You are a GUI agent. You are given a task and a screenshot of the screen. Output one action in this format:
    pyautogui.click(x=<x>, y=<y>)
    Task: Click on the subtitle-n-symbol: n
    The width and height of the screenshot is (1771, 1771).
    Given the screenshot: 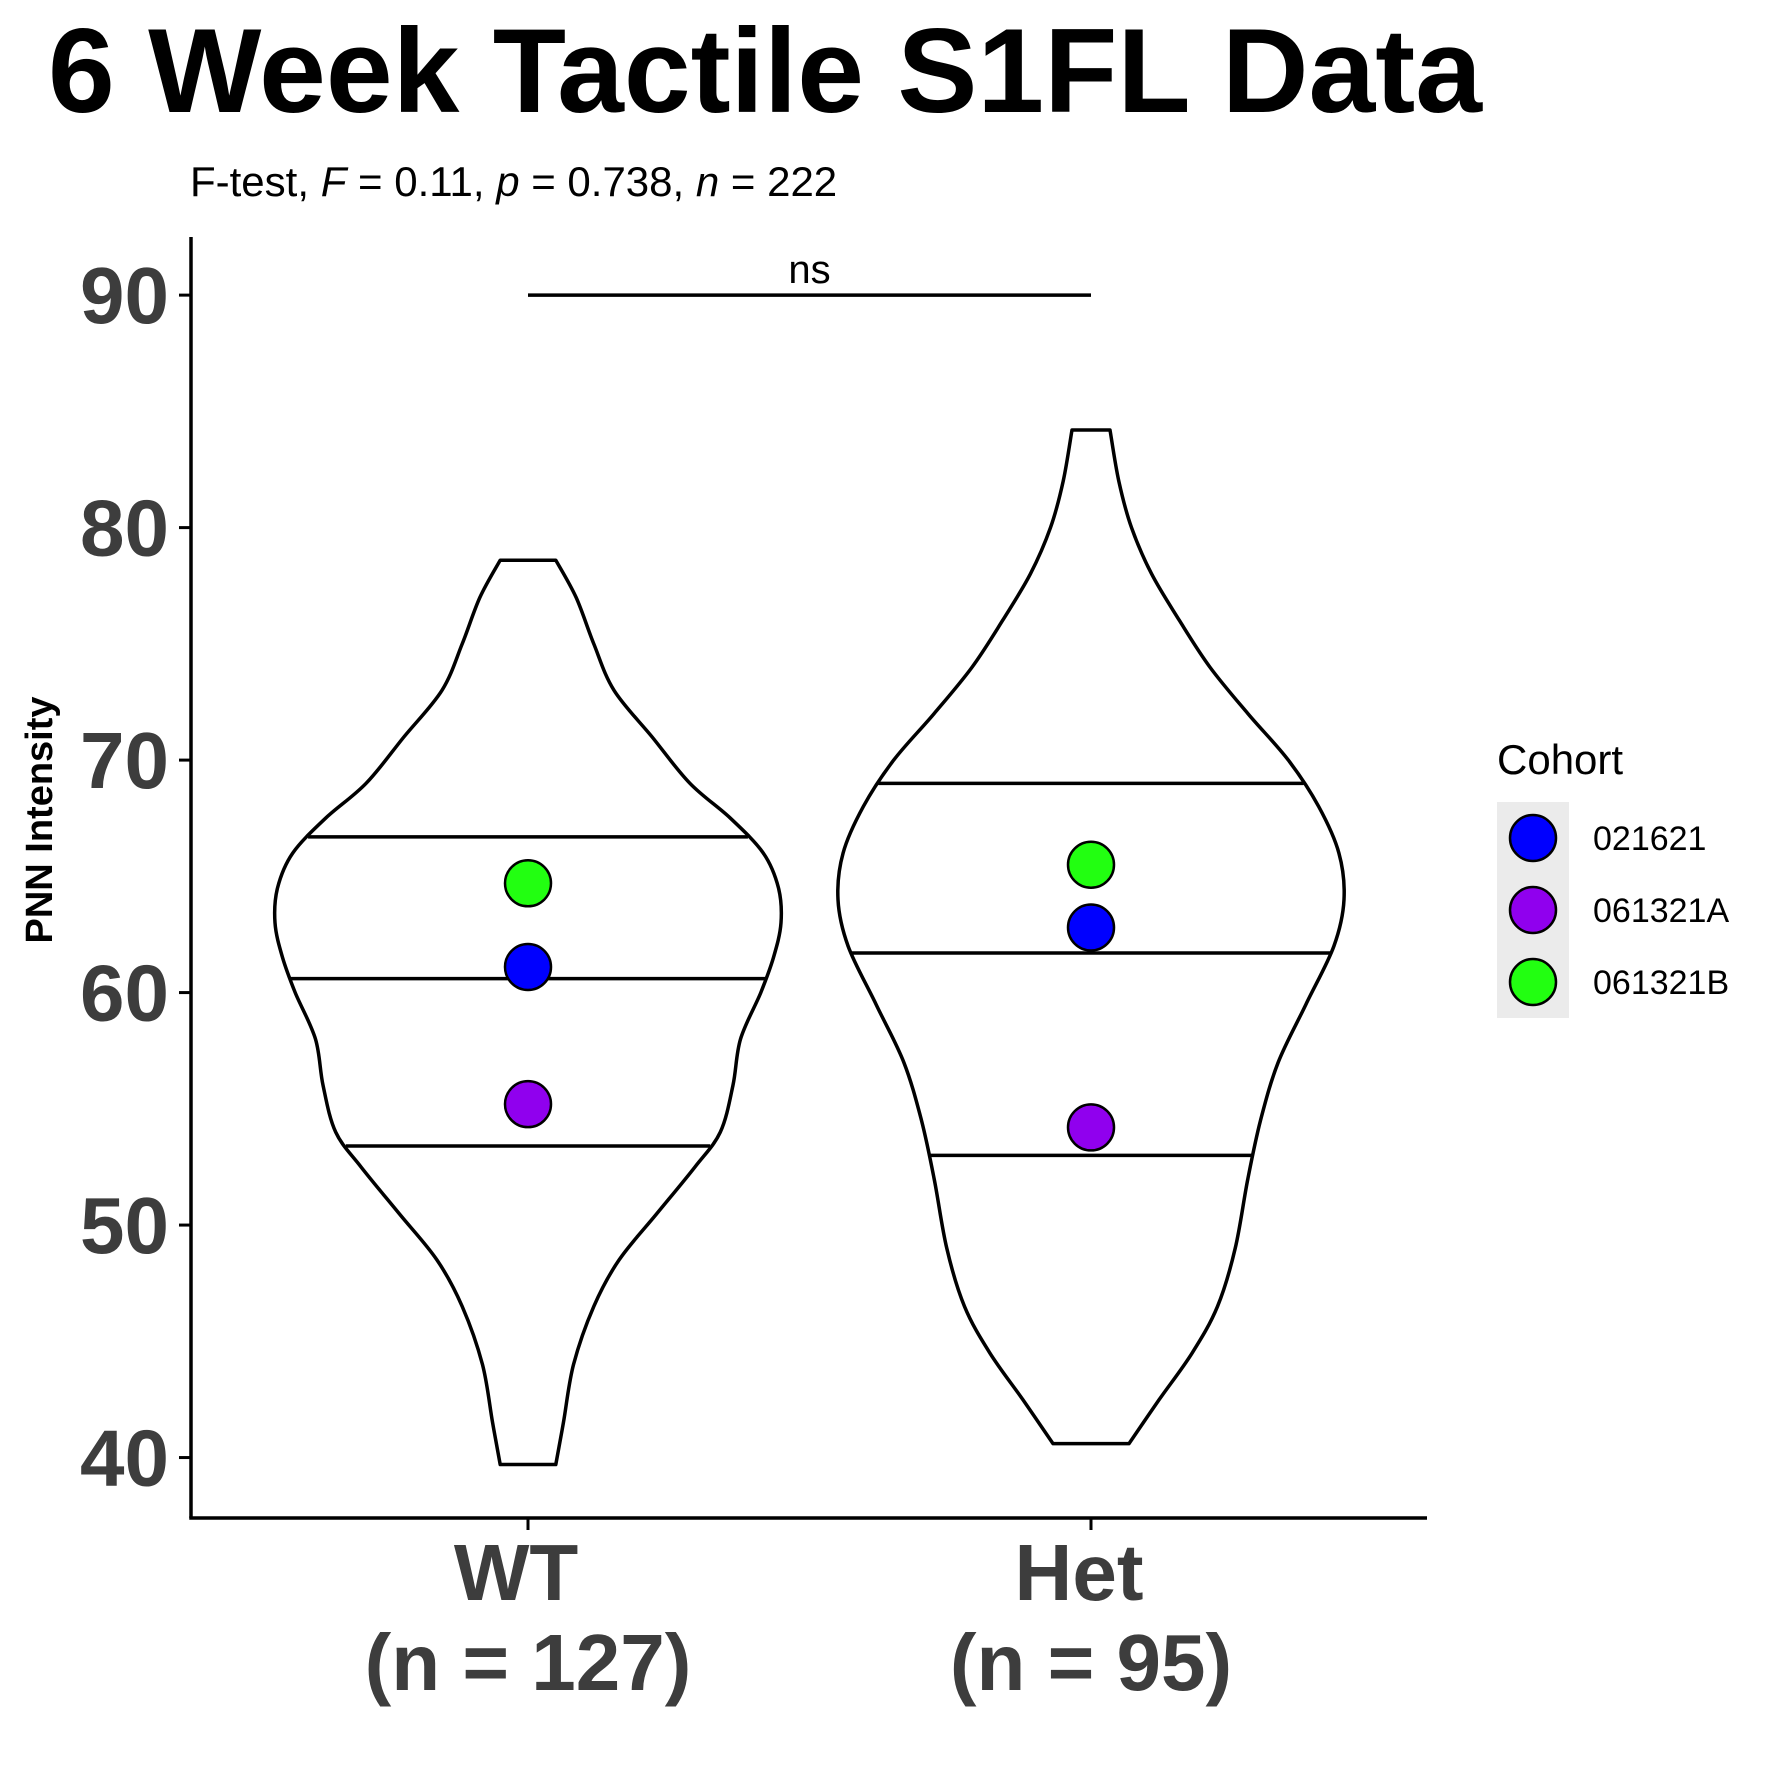 What is the action you would take?
    pyautogui.click(x=707, y=181)
    